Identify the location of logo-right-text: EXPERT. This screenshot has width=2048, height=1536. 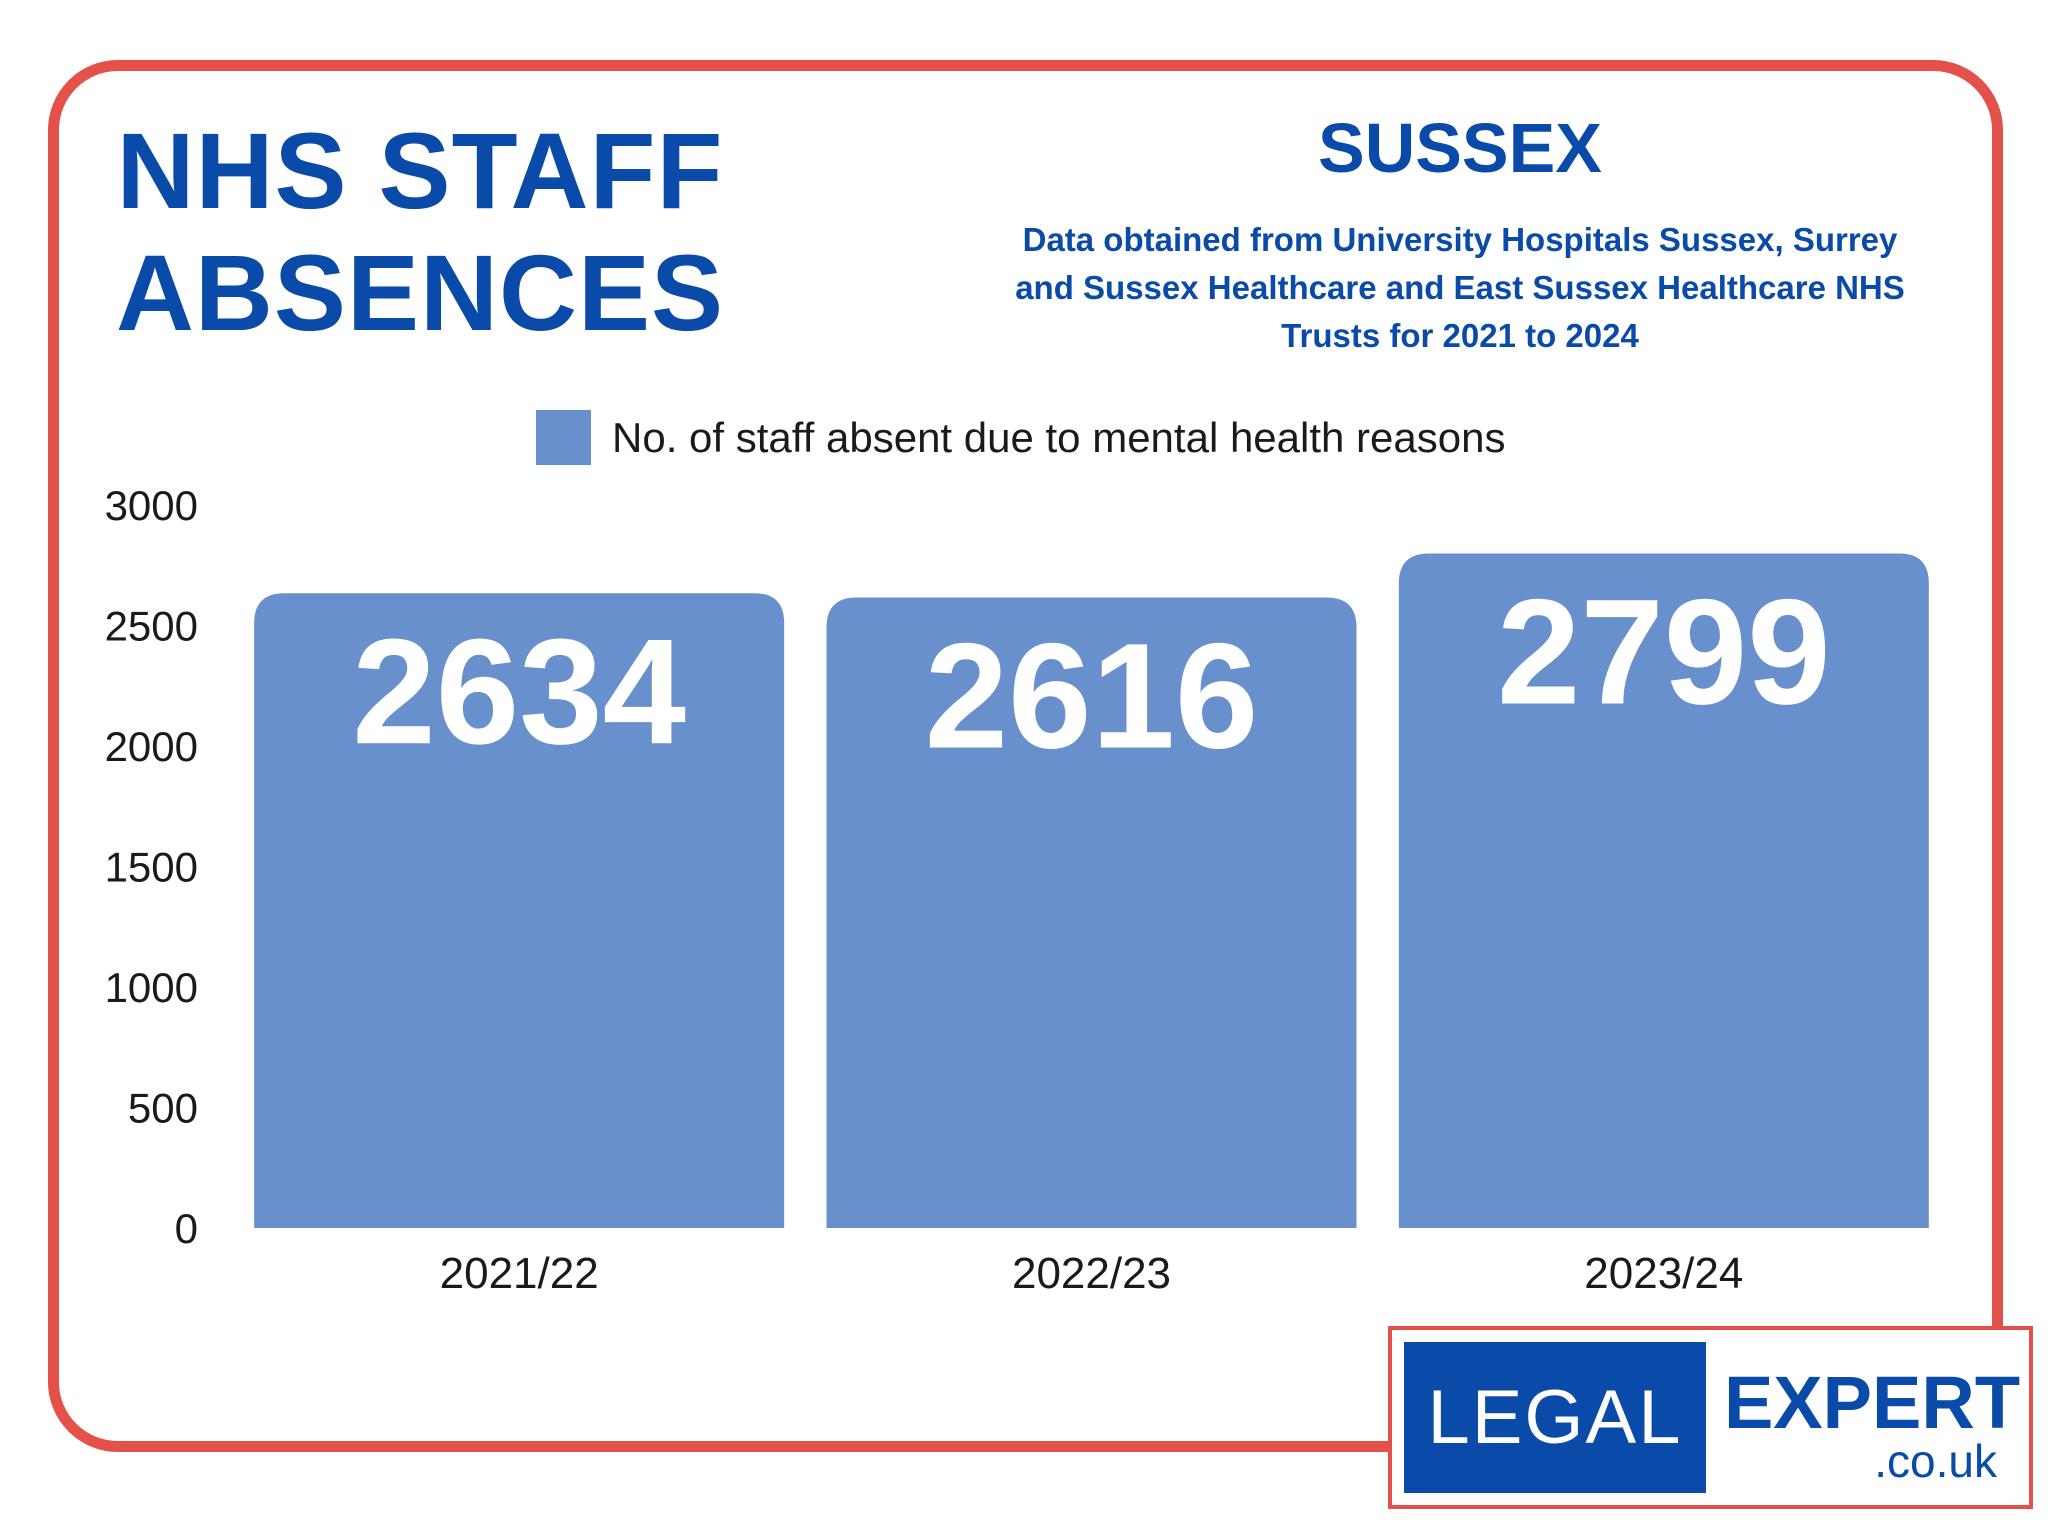
(1872, 1402).